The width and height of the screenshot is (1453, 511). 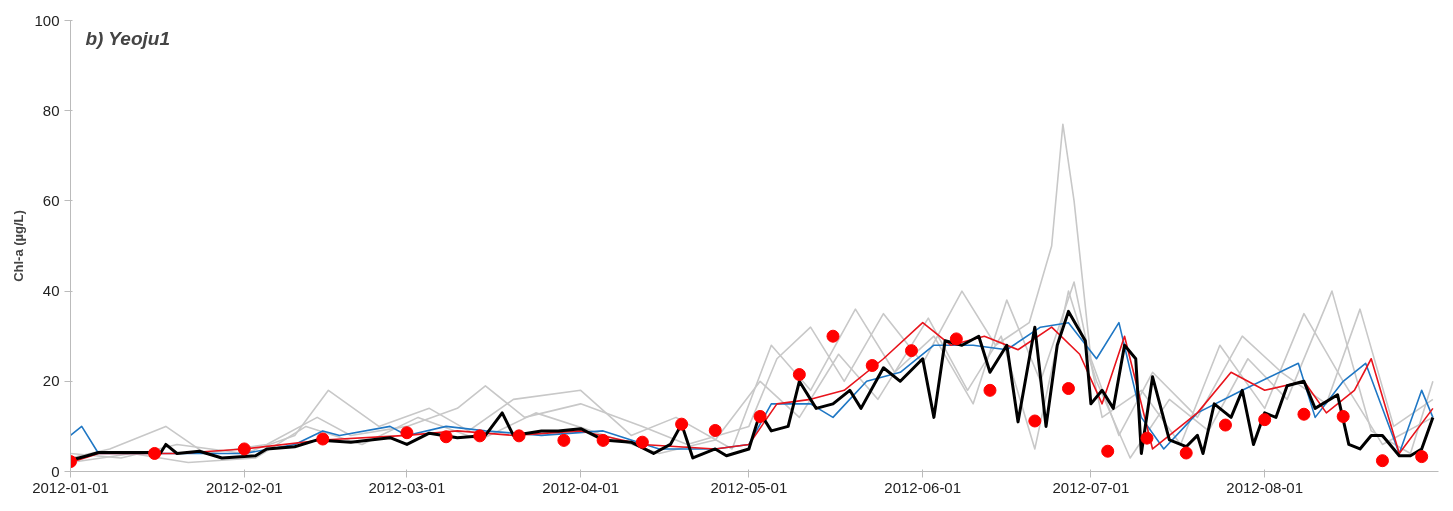 I want to click on y-tick-label: 40, so click(x=51, y=291).